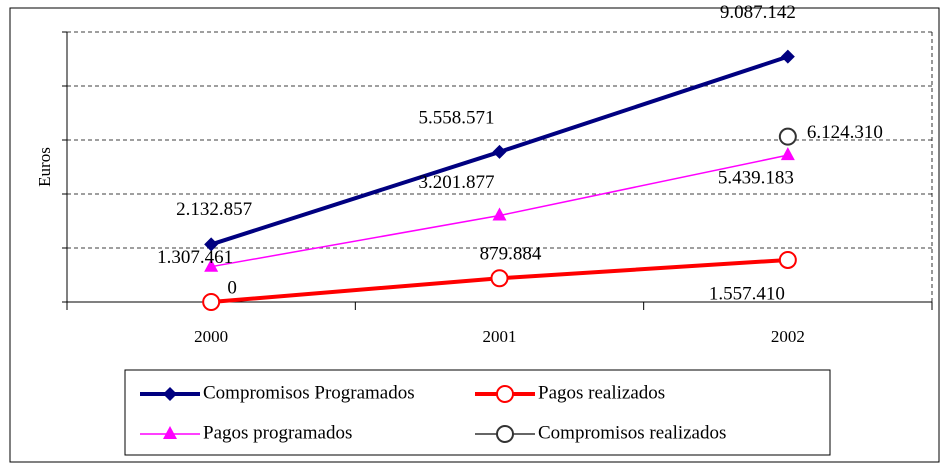 This screenshot has width=942, height=464. Describe the element at coordinates (277, 432) in the screenshot. I see `legend-label: Pagos programados` at that location.